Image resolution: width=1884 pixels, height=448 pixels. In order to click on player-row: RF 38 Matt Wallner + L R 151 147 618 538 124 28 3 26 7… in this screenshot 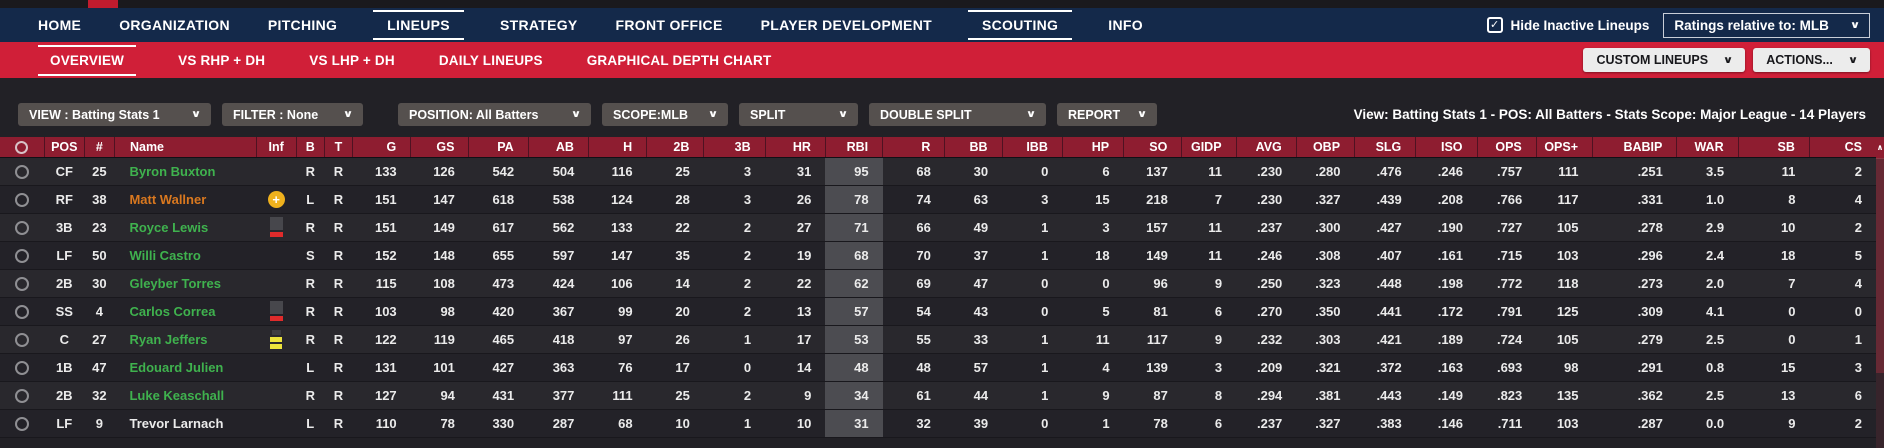, I will do `click(938, 199)`.